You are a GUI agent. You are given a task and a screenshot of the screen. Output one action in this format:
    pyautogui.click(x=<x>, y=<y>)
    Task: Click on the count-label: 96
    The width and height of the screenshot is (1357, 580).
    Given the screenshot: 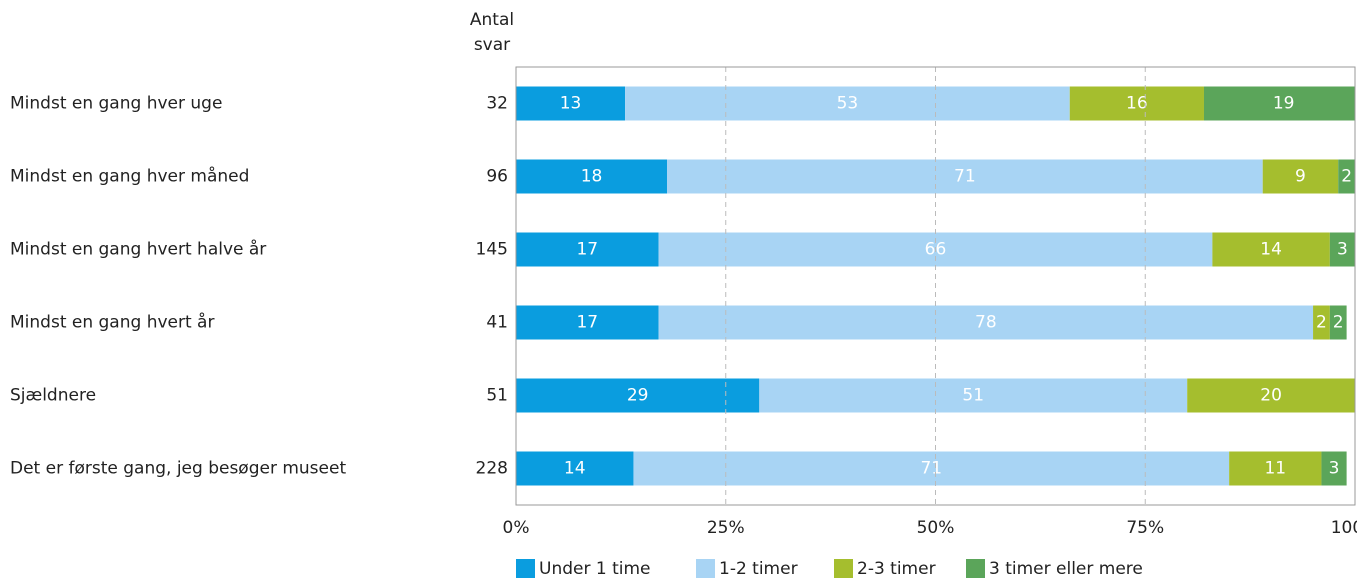 What is the action you would take?
    pyautogui.click(x=497, y=177)
    